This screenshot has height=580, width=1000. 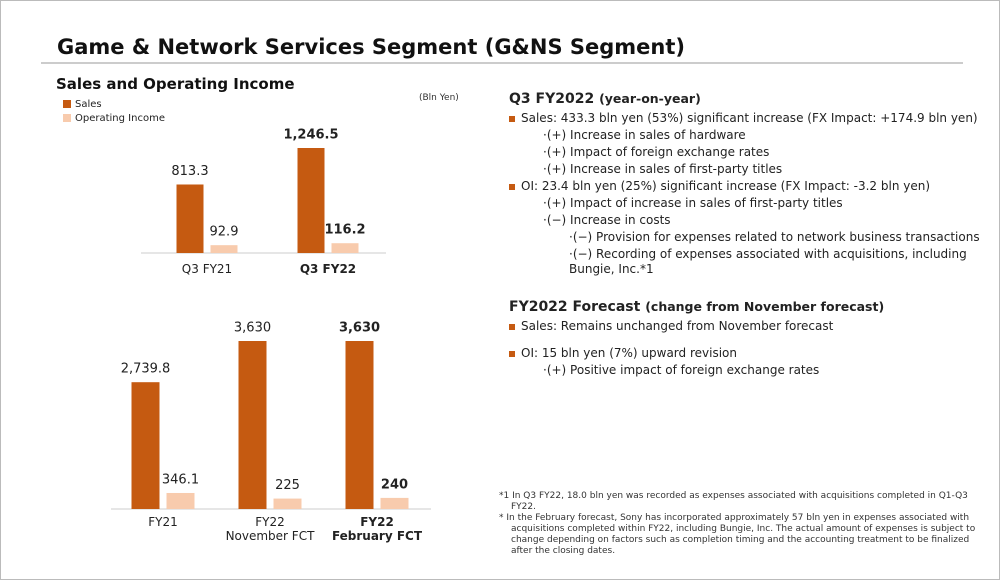 What do you see at coordinates (120, 118) in the screenshot?
I see `legend-label: Operating Income` at bounding box center [120, 118].